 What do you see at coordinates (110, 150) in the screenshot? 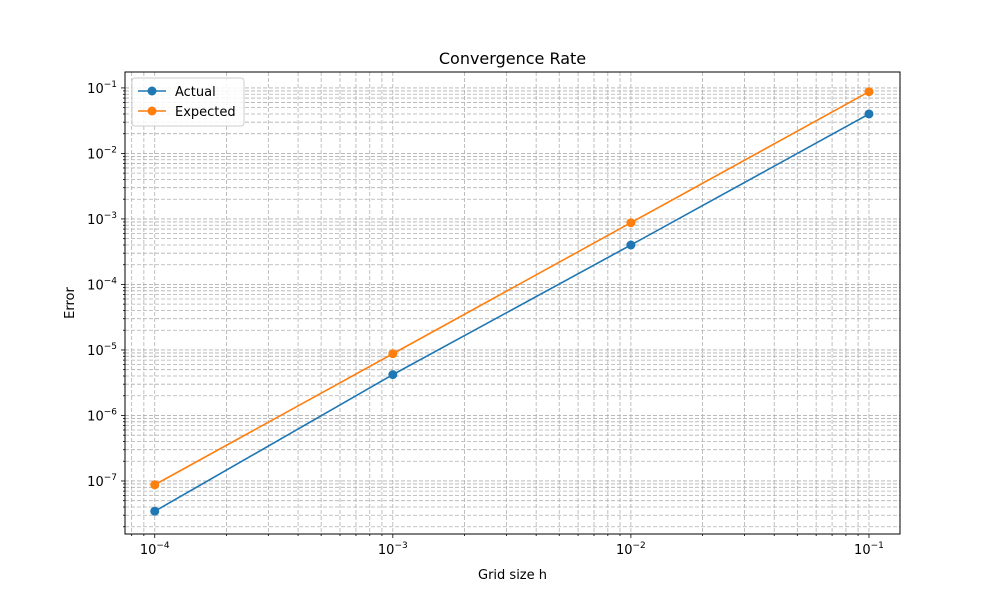
I see `y-tick-exponent: −2` at bounding box center [110, 150].